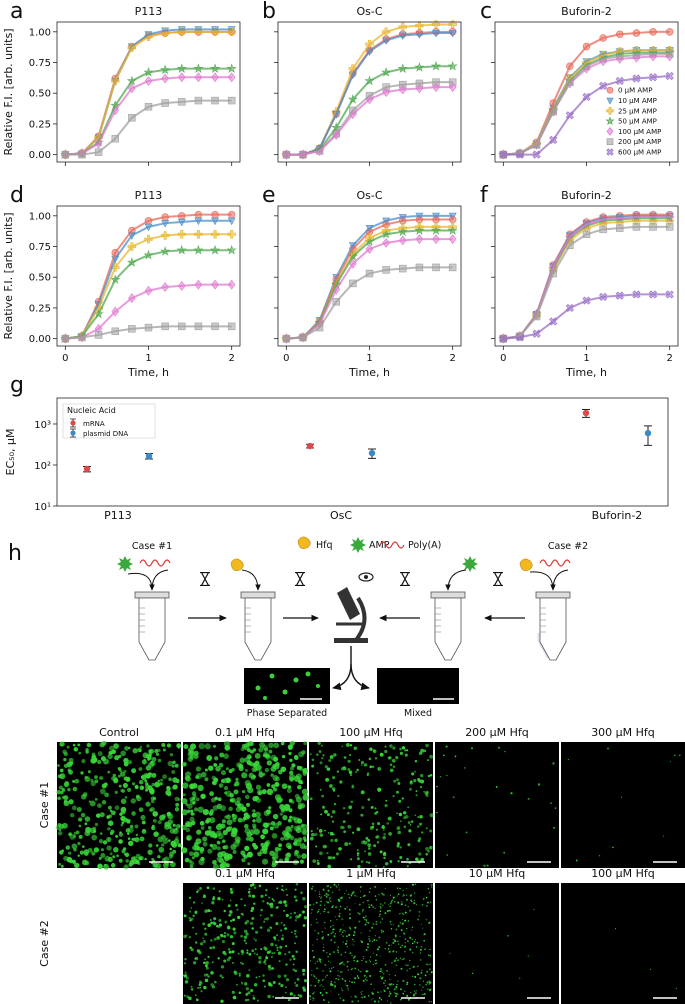 This screenshot has width=685, height=1004. I want to click on legend-label: 100 µM AMP, so click(639, 132).